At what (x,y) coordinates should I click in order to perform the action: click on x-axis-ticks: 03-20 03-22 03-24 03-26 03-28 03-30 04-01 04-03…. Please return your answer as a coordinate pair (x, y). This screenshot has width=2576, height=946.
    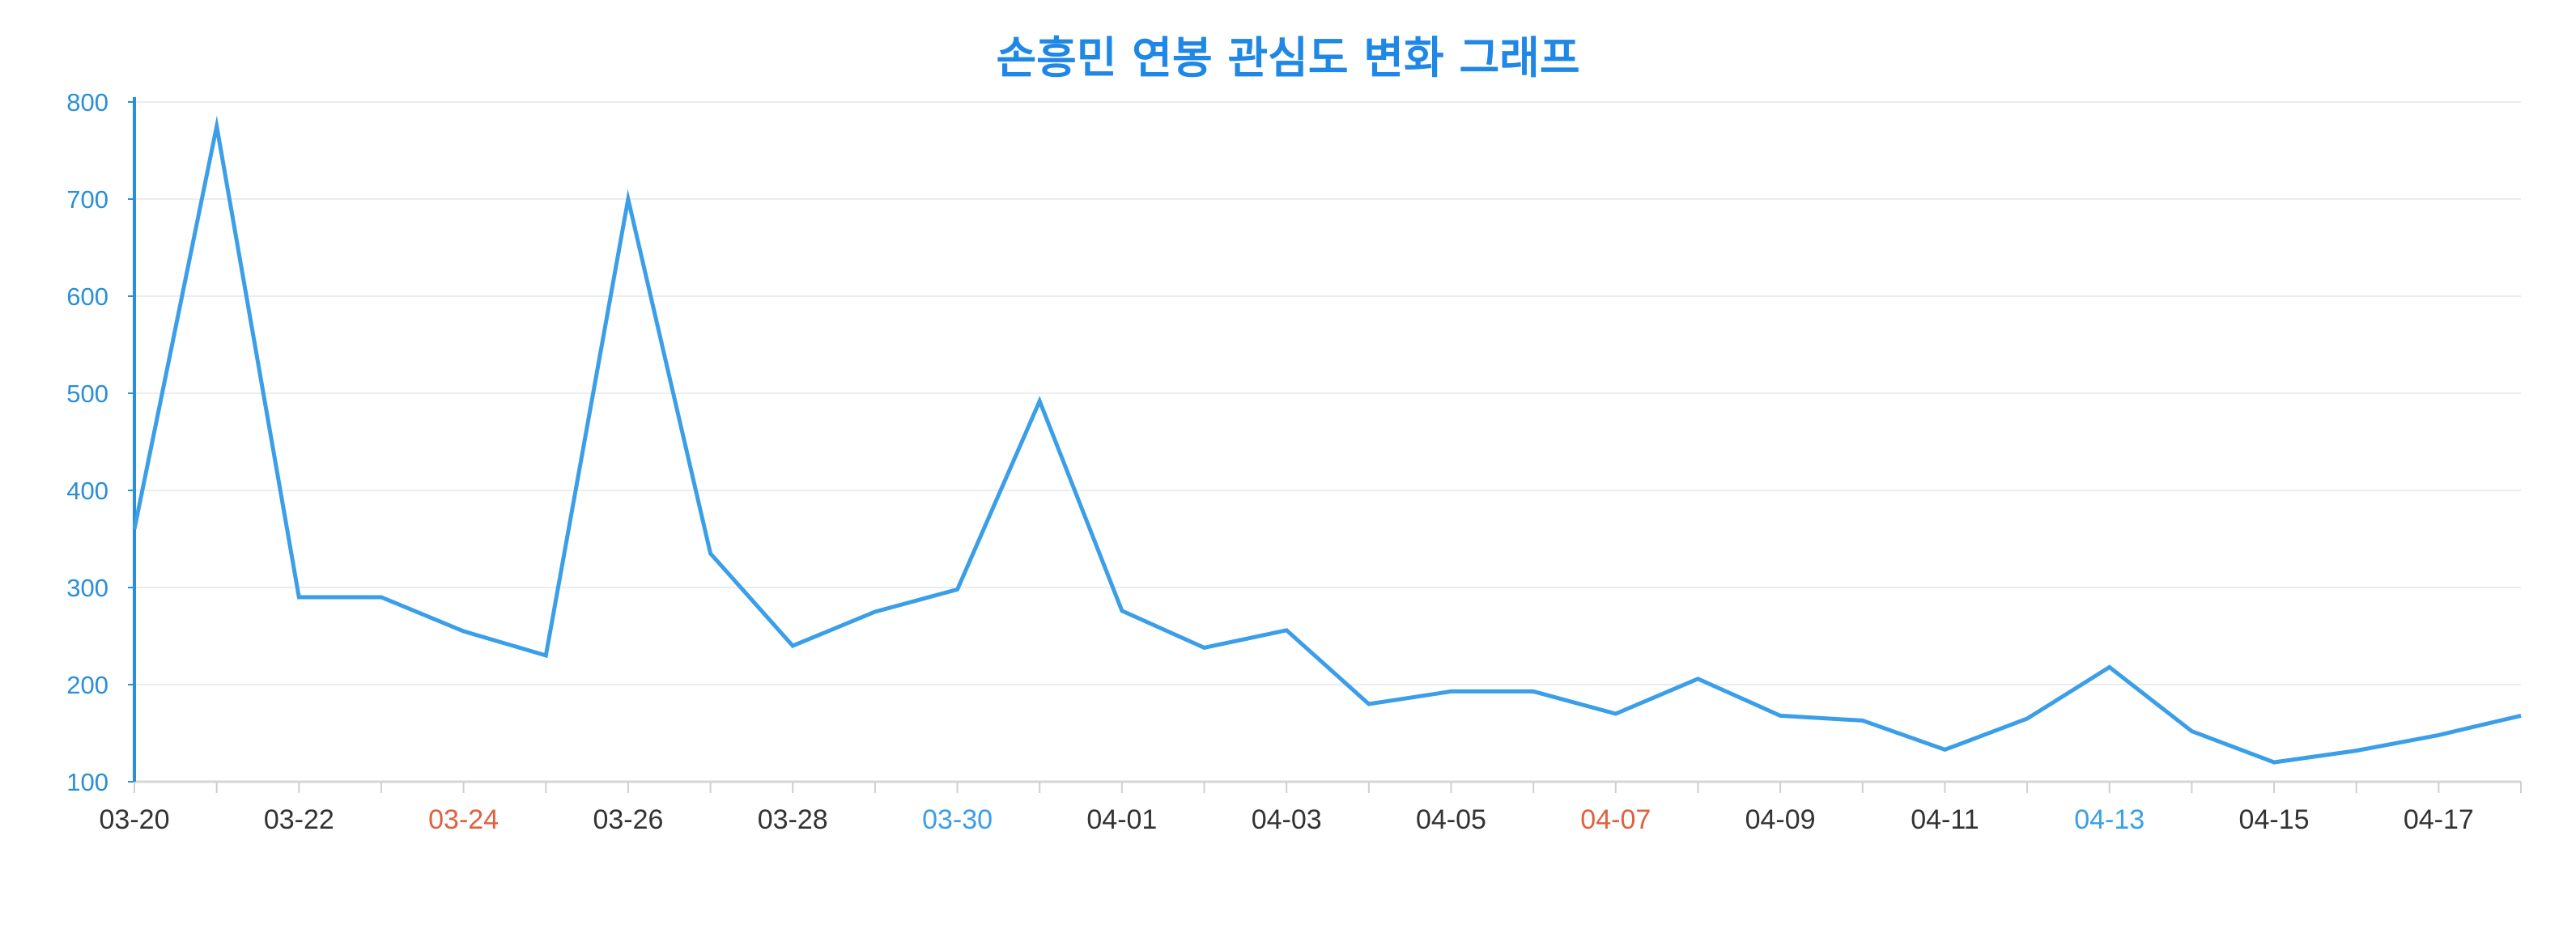
    Looking at the image, I should click on (1311, 808).